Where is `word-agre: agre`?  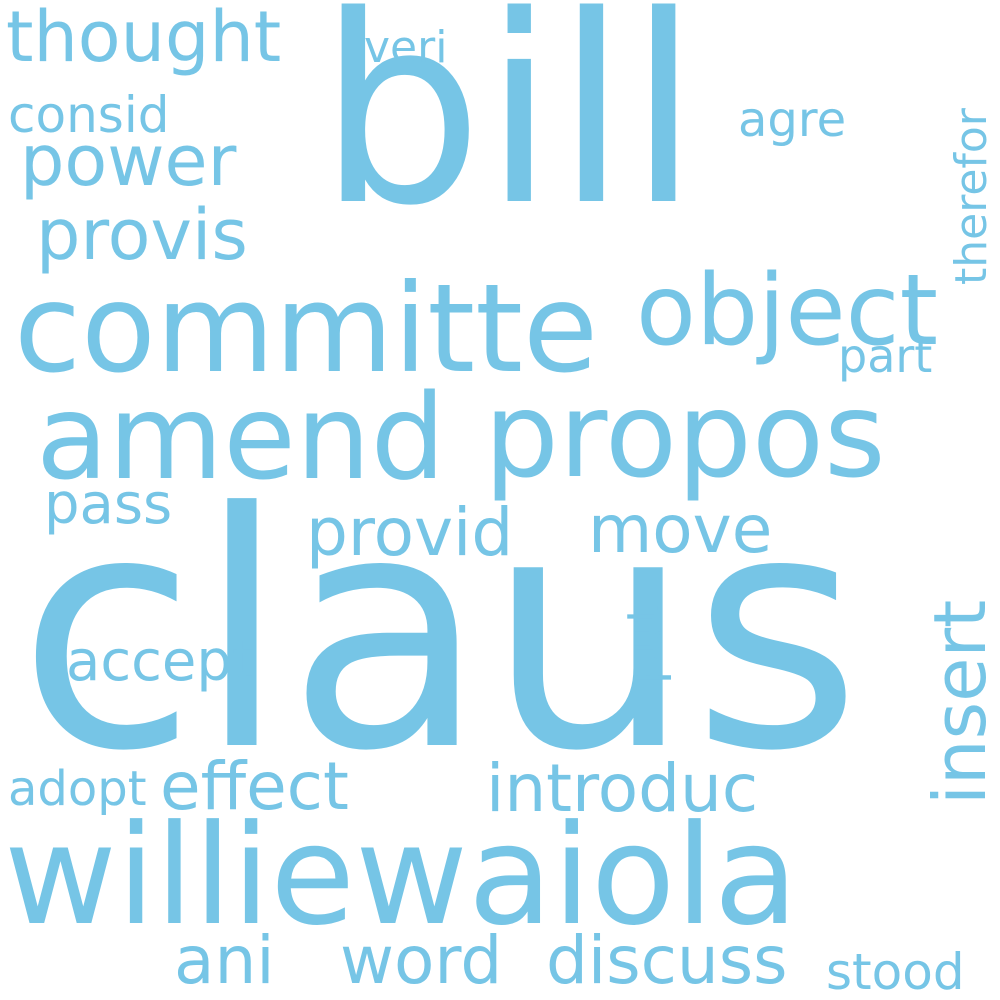
word-agre: agre is located at coordinates (792, 120).